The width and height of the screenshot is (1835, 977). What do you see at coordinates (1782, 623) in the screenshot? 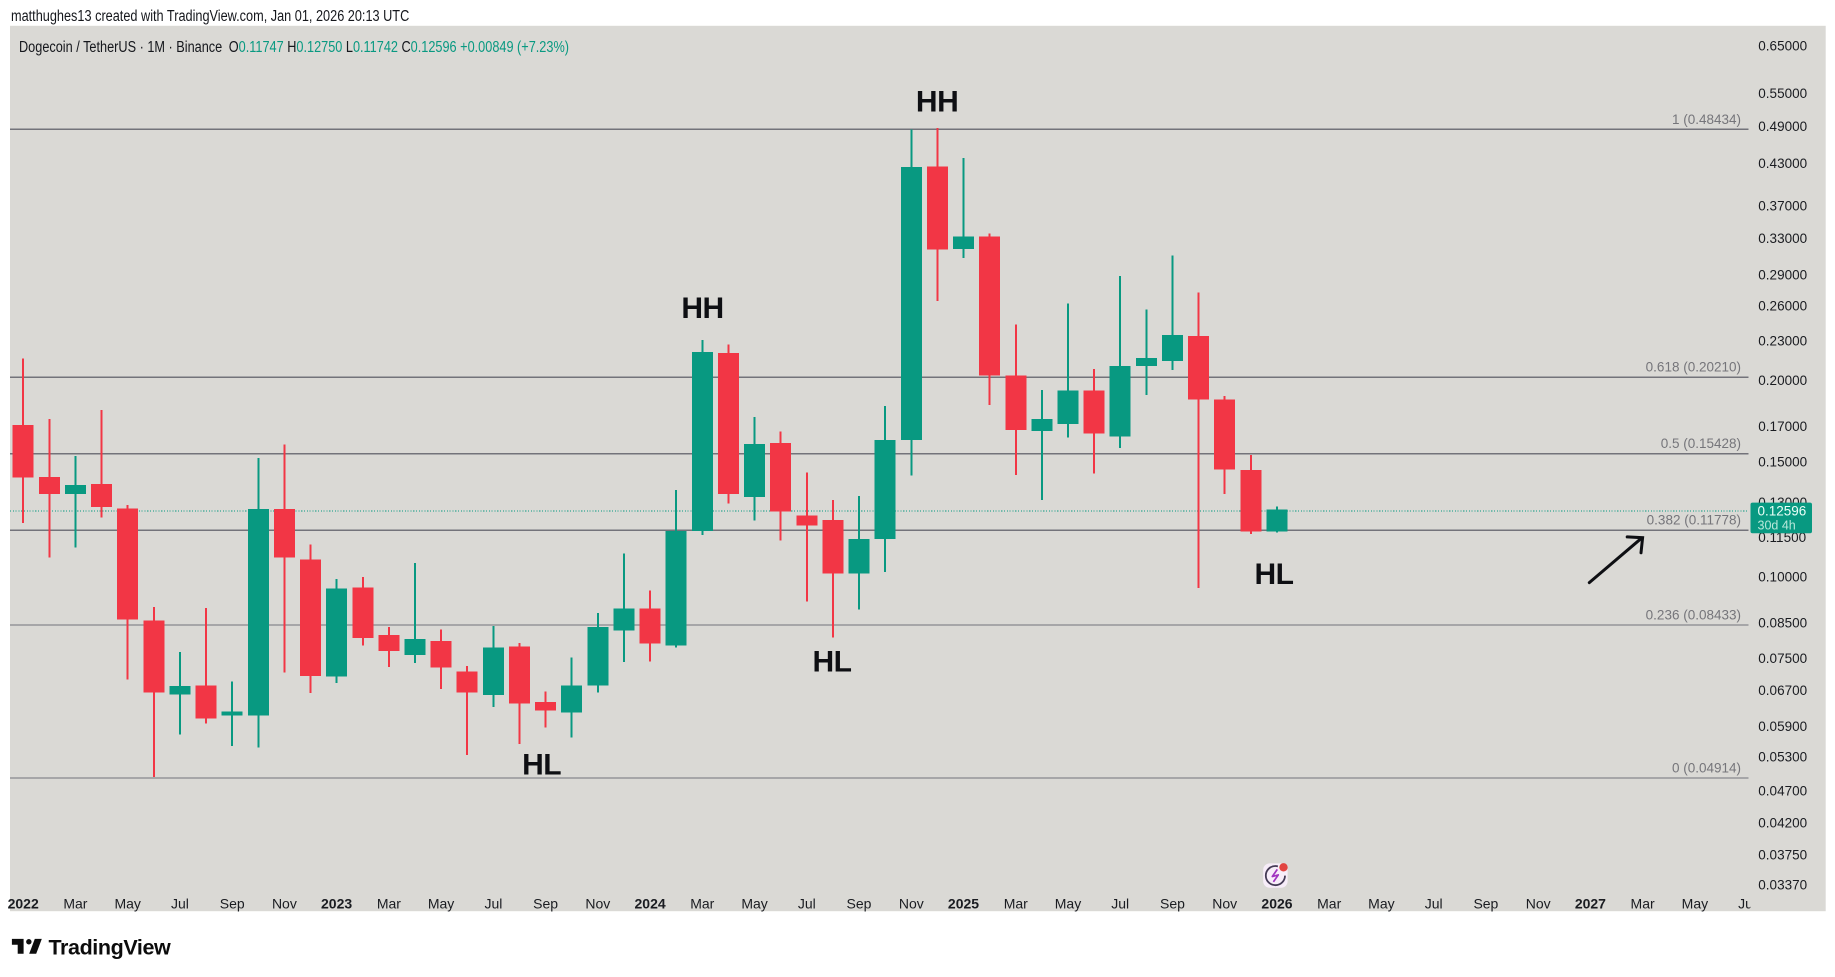
I see `svg-text: 0.08500` at bounding box center [1782, 623].